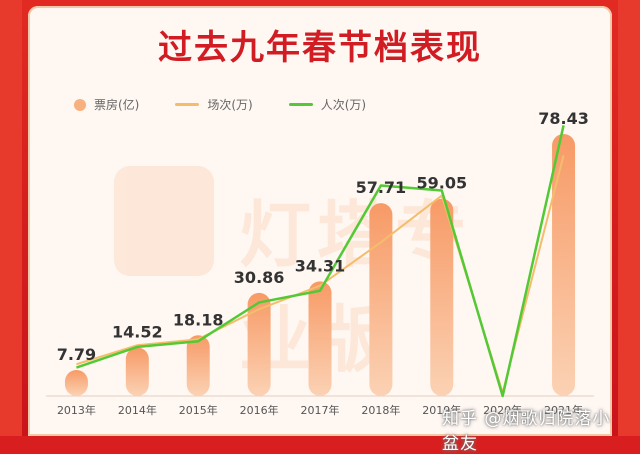 This screenshot has width=640, height=454. I want to click on x-tick-label-2013年: 2013年, so click(76, 410).